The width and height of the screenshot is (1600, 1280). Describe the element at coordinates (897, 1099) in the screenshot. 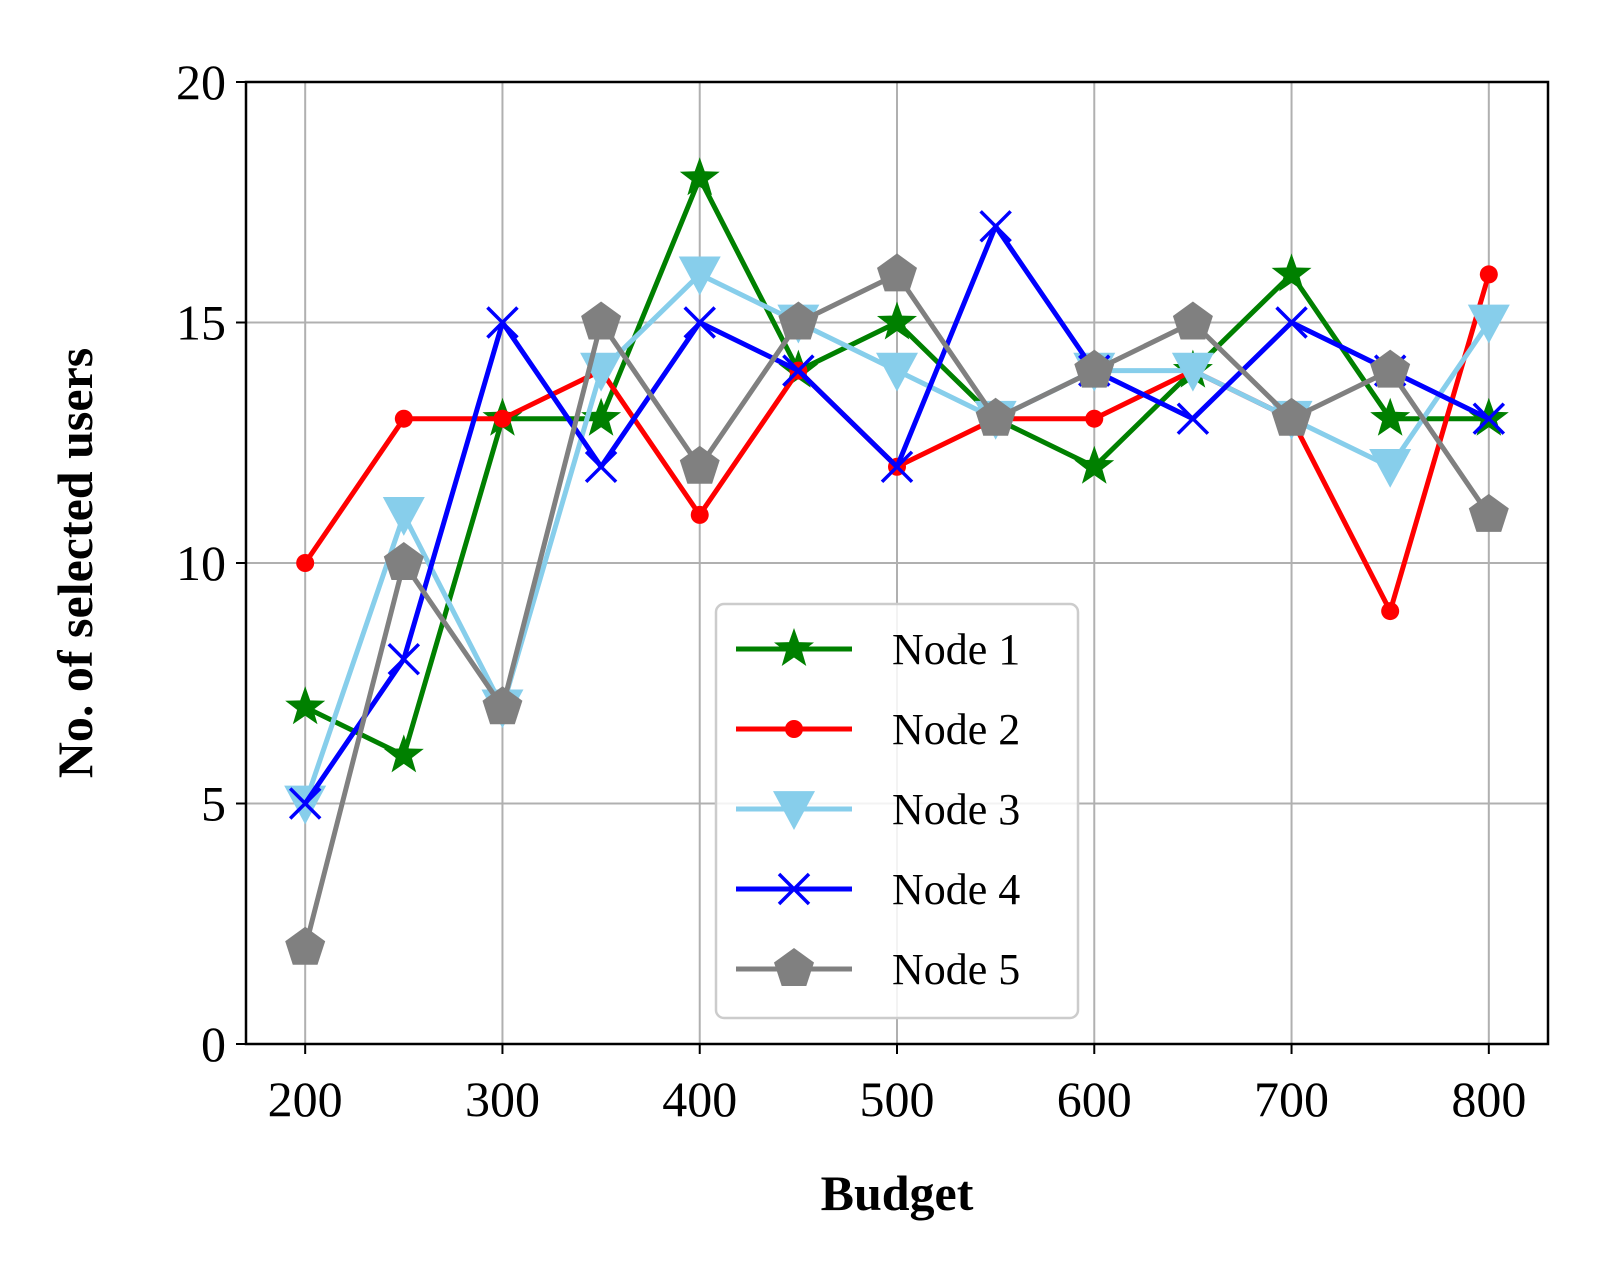

I see `x-tick-label: 500` at that location.